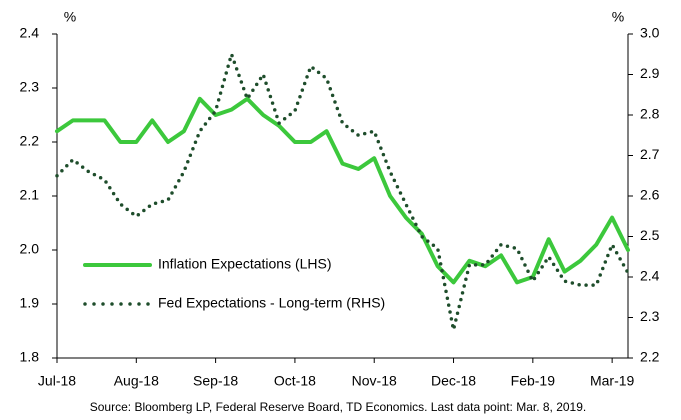 This screenshot has width=681, height=420. I want to click on y-tick-label: 2.3, so click(30, 87).